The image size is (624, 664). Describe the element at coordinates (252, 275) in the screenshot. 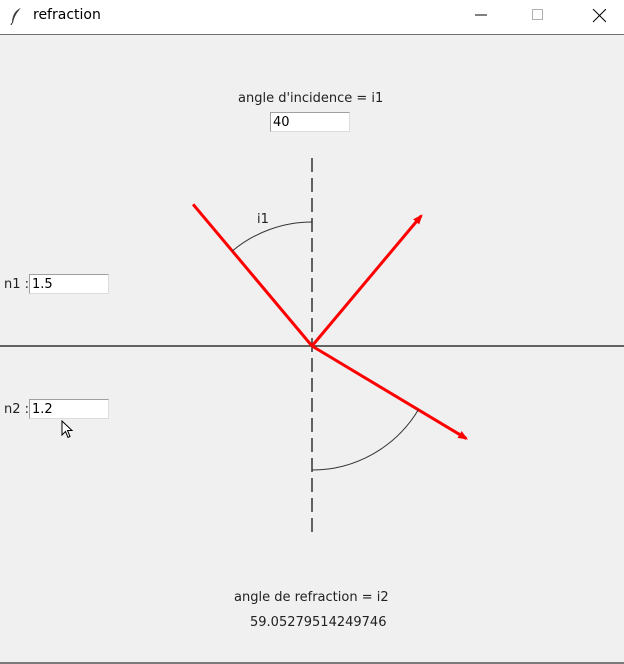

I see `incident-ray` at that location.